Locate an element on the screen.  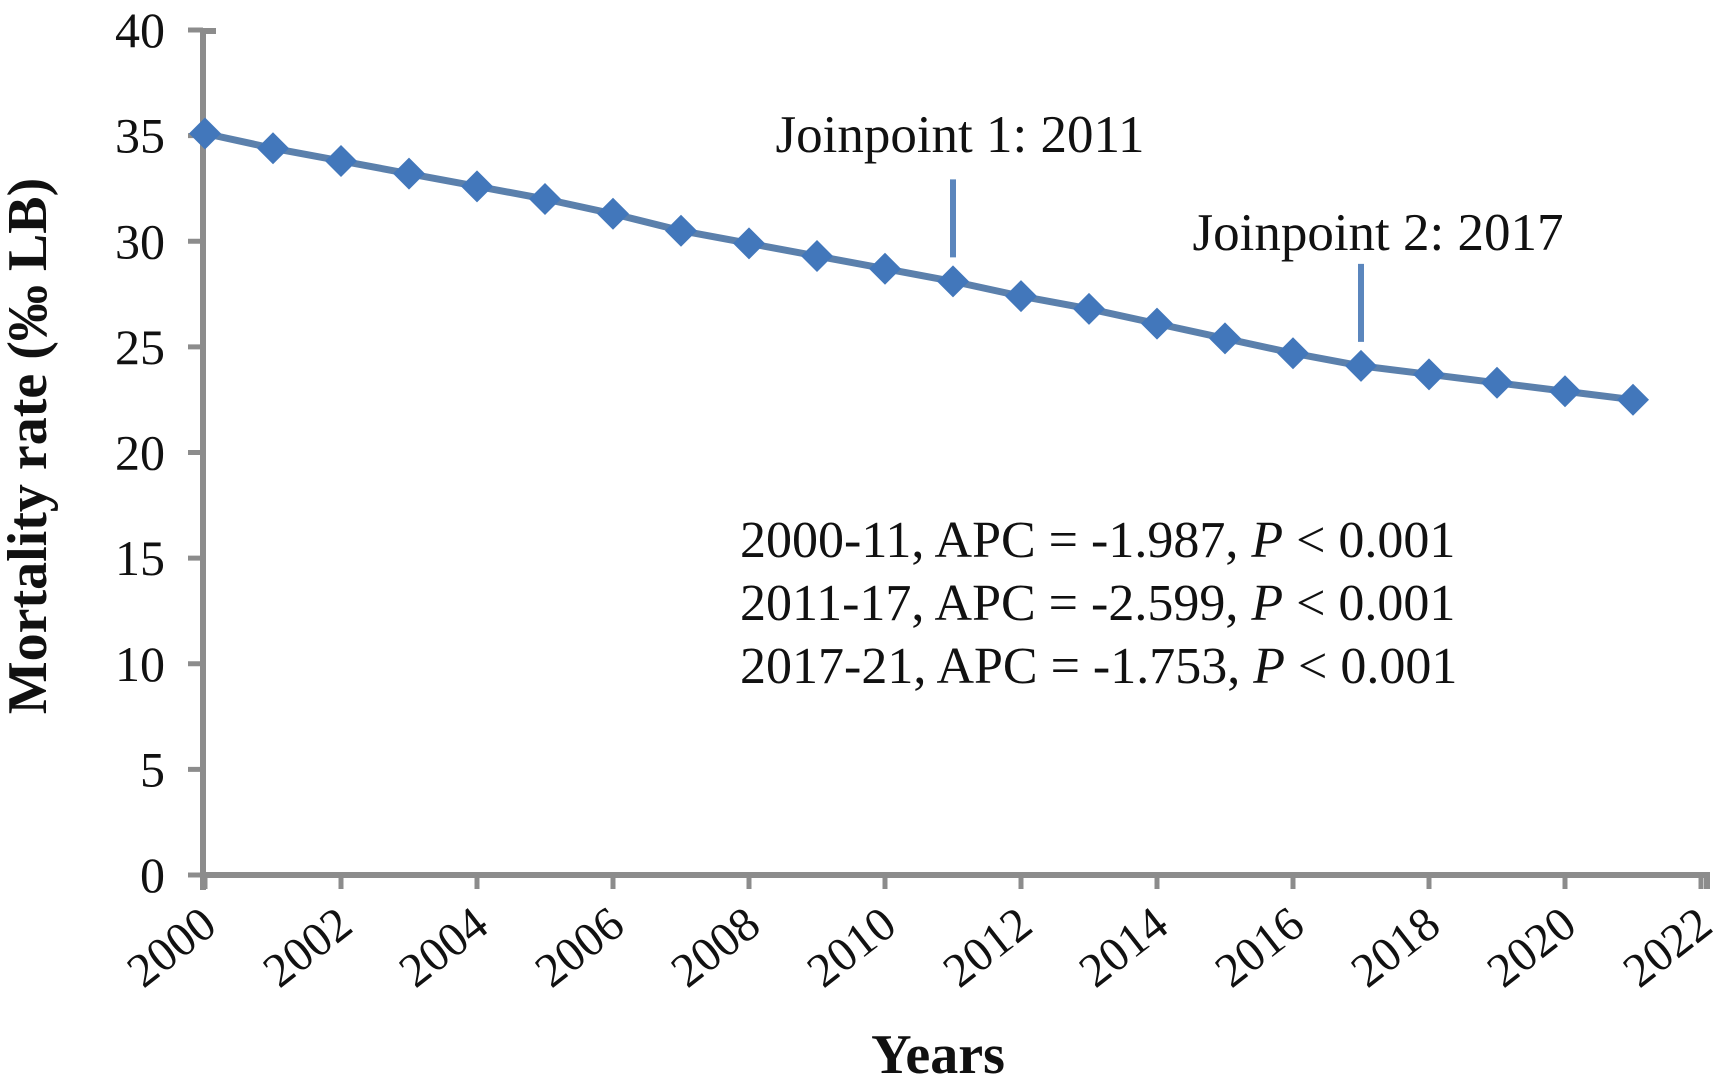
y-tick-label: 20 is located at coordinates (140, 453).